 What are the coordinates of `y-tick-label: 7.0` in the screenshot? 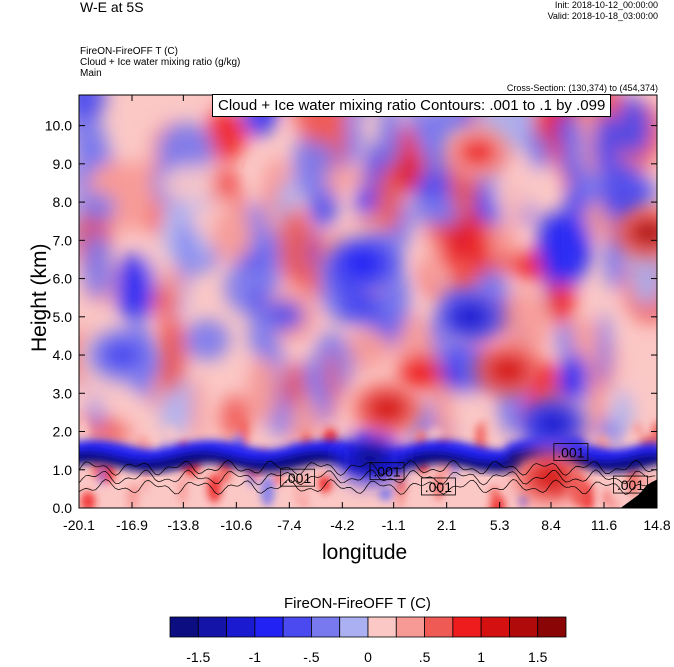 It's located at (63, 240).